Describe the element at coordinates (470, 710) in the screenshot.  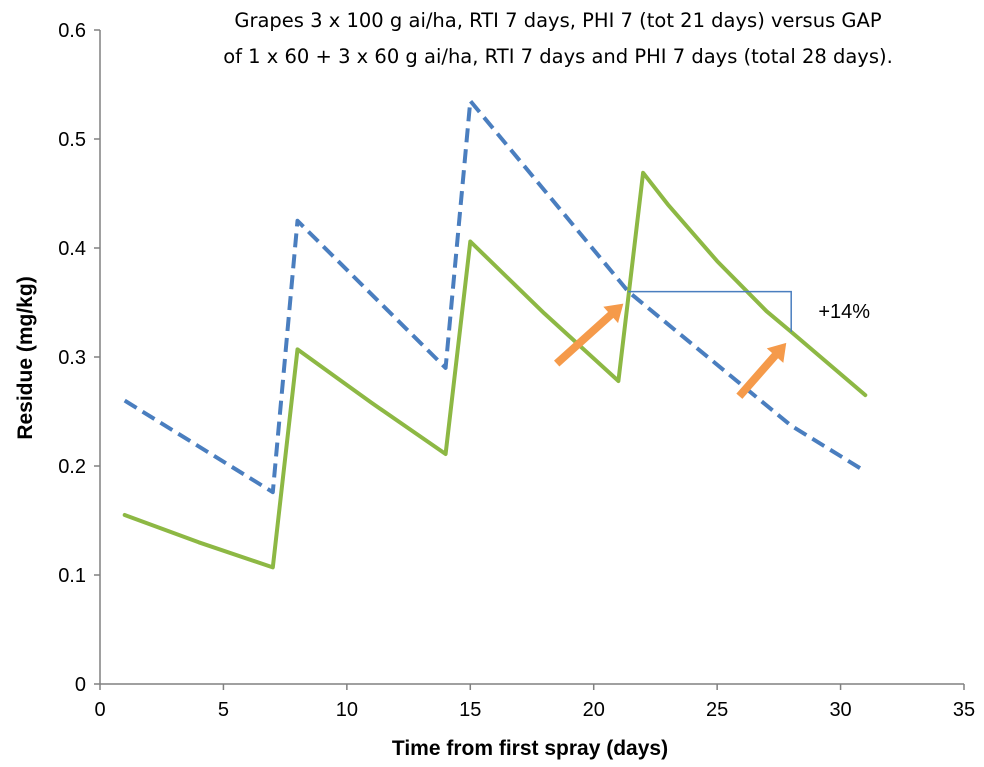
I see `x-tick-label: 15` at that location.